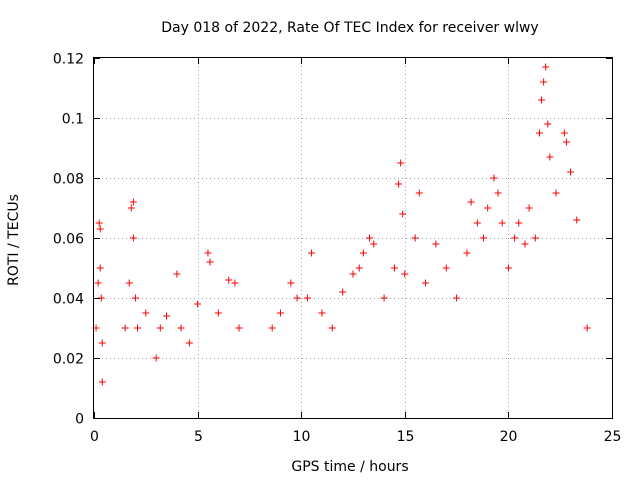  Describe the element at coordinates (406, 437) in the screenshot. I see `x-tick-label: 15` at that location.